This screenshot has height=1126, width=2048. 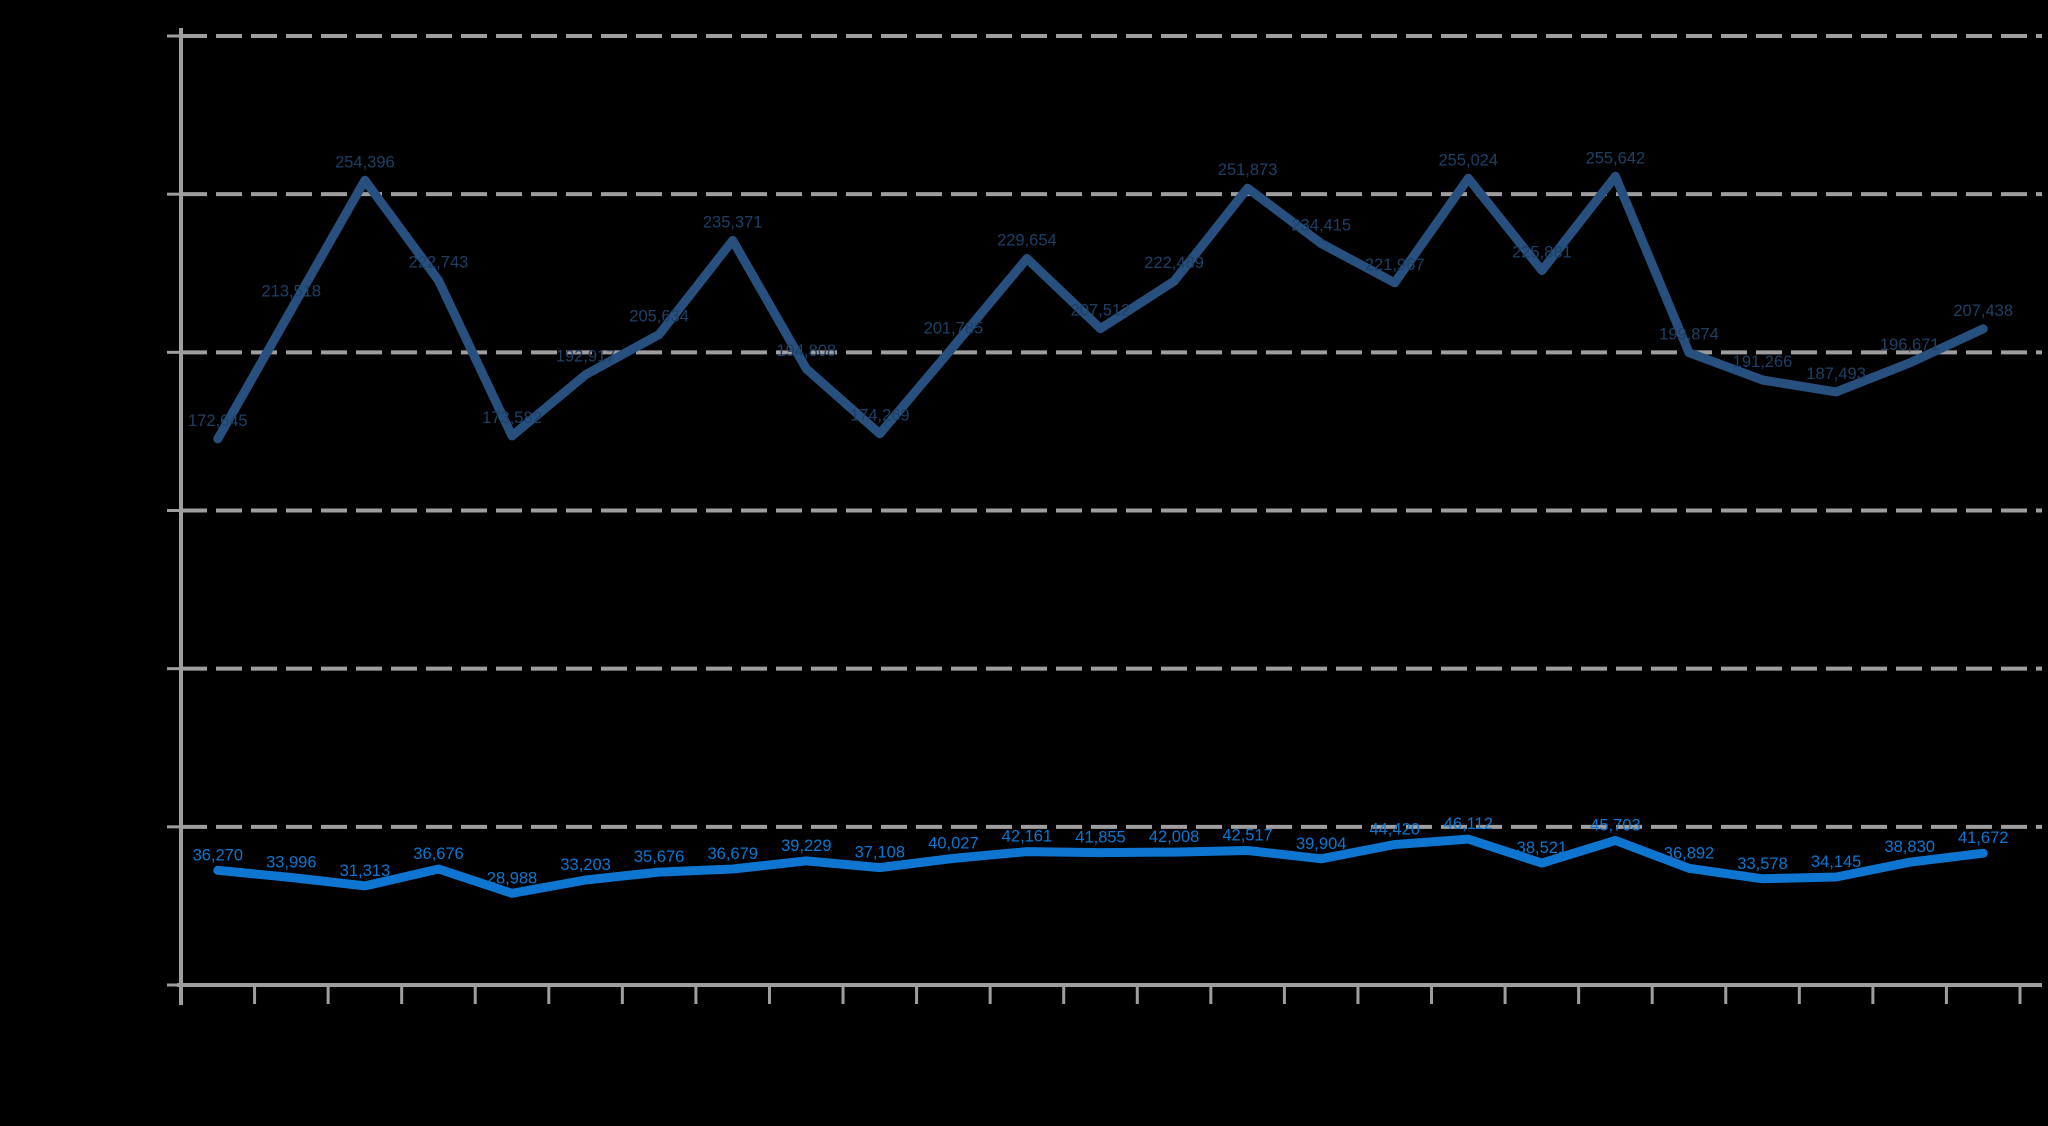 I want to click on lower-bright-blue-series-data-label: 35,676, so click(x=659, y=857).